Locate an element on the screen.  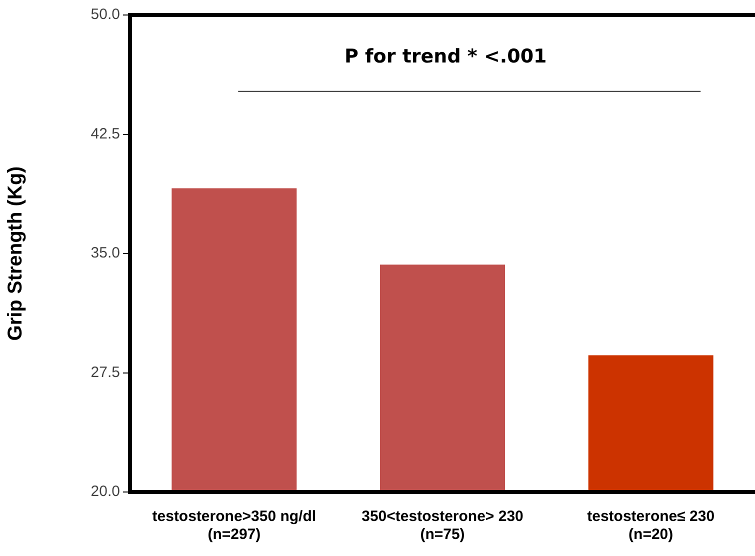
y-axis-title: Grip Strength (Kg) is located at coordinates (15, 253).